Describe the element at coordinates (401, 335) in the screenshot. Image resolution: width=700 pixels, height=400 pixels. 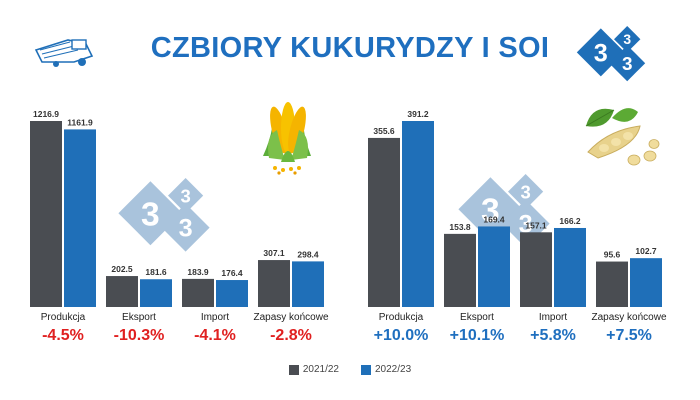
I see `change-percent-label: +10.0%` at that location.